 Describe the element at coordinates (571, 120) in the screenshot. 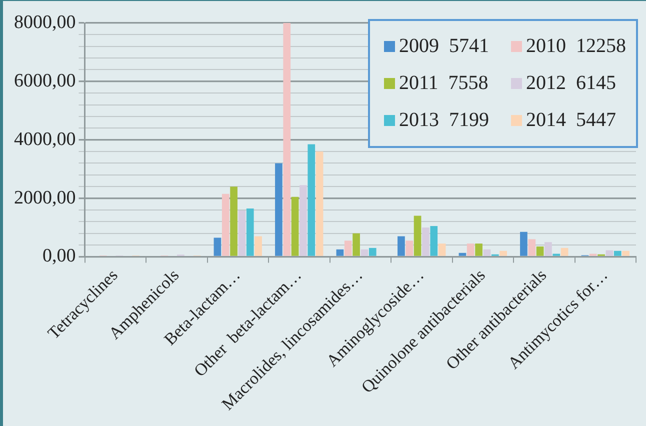

I see `legend-label: 2014 5447` at that location.